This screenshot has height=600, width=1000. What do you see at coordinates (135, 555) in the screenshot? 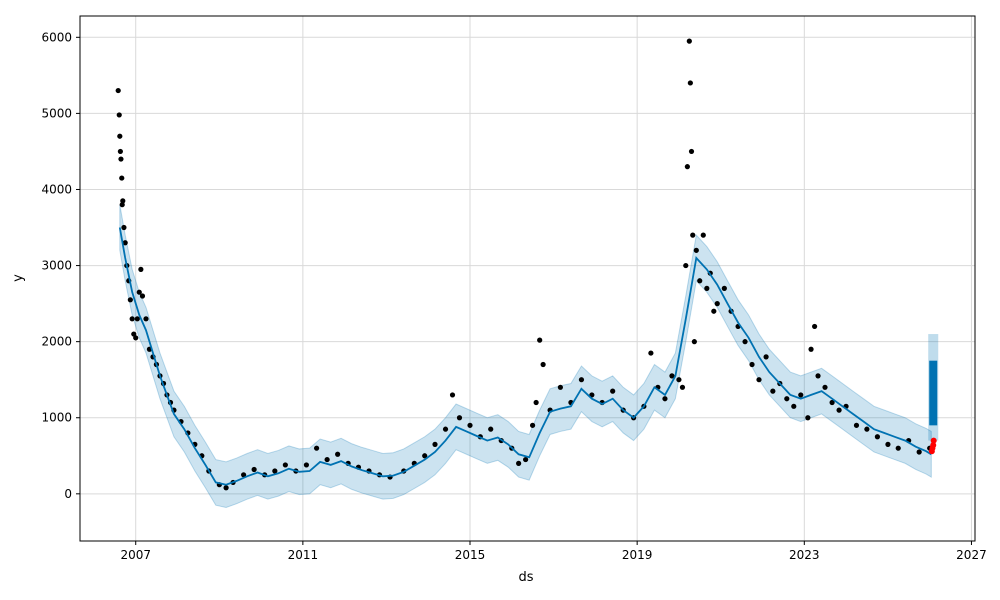
I see `x-tick-label: 2007` at bounding box center [135, 555].